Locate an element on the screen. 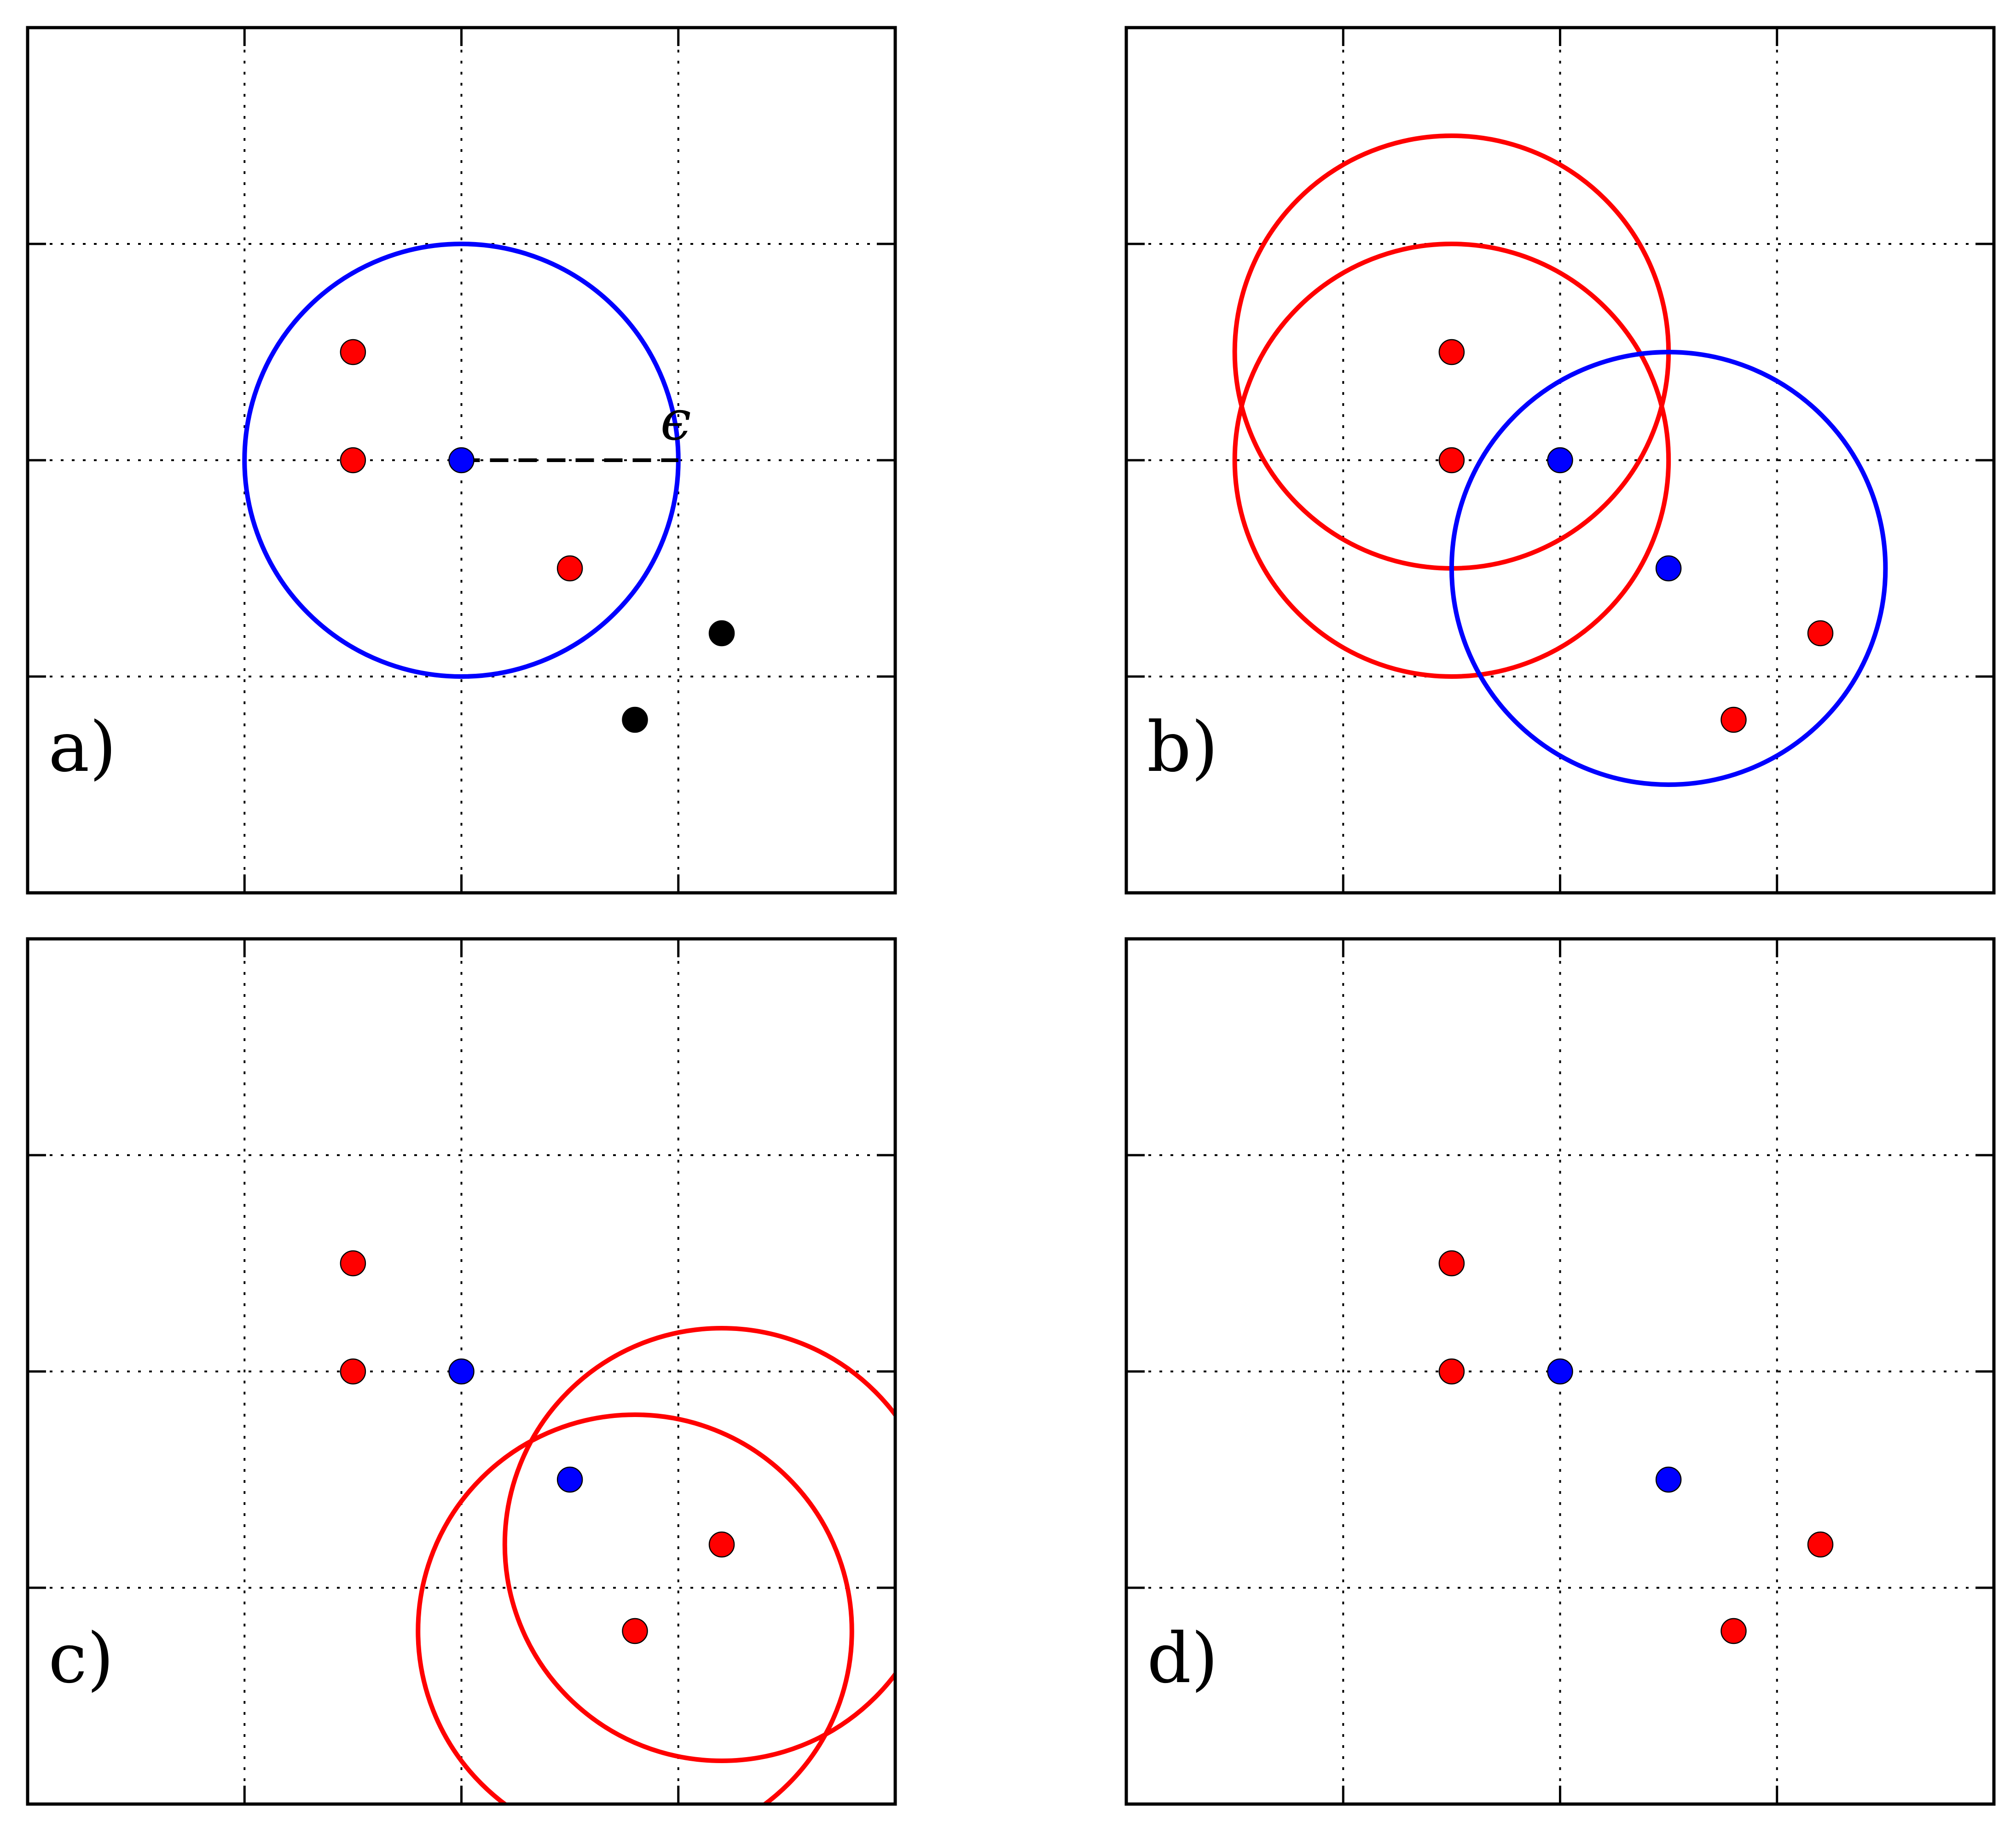 This screenshot has width=2016, height=1828. core-neighborhood-circle is located at coordinates (1668, 568).